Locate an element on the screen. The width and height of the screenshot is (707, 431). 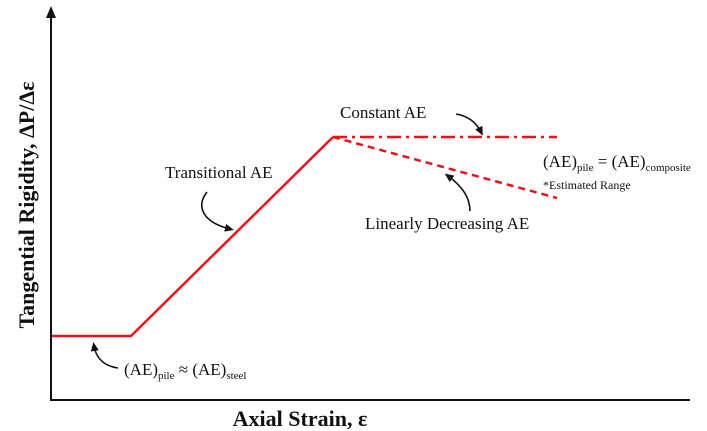
decreasing-ae-line is located at coordinates (445, 167).